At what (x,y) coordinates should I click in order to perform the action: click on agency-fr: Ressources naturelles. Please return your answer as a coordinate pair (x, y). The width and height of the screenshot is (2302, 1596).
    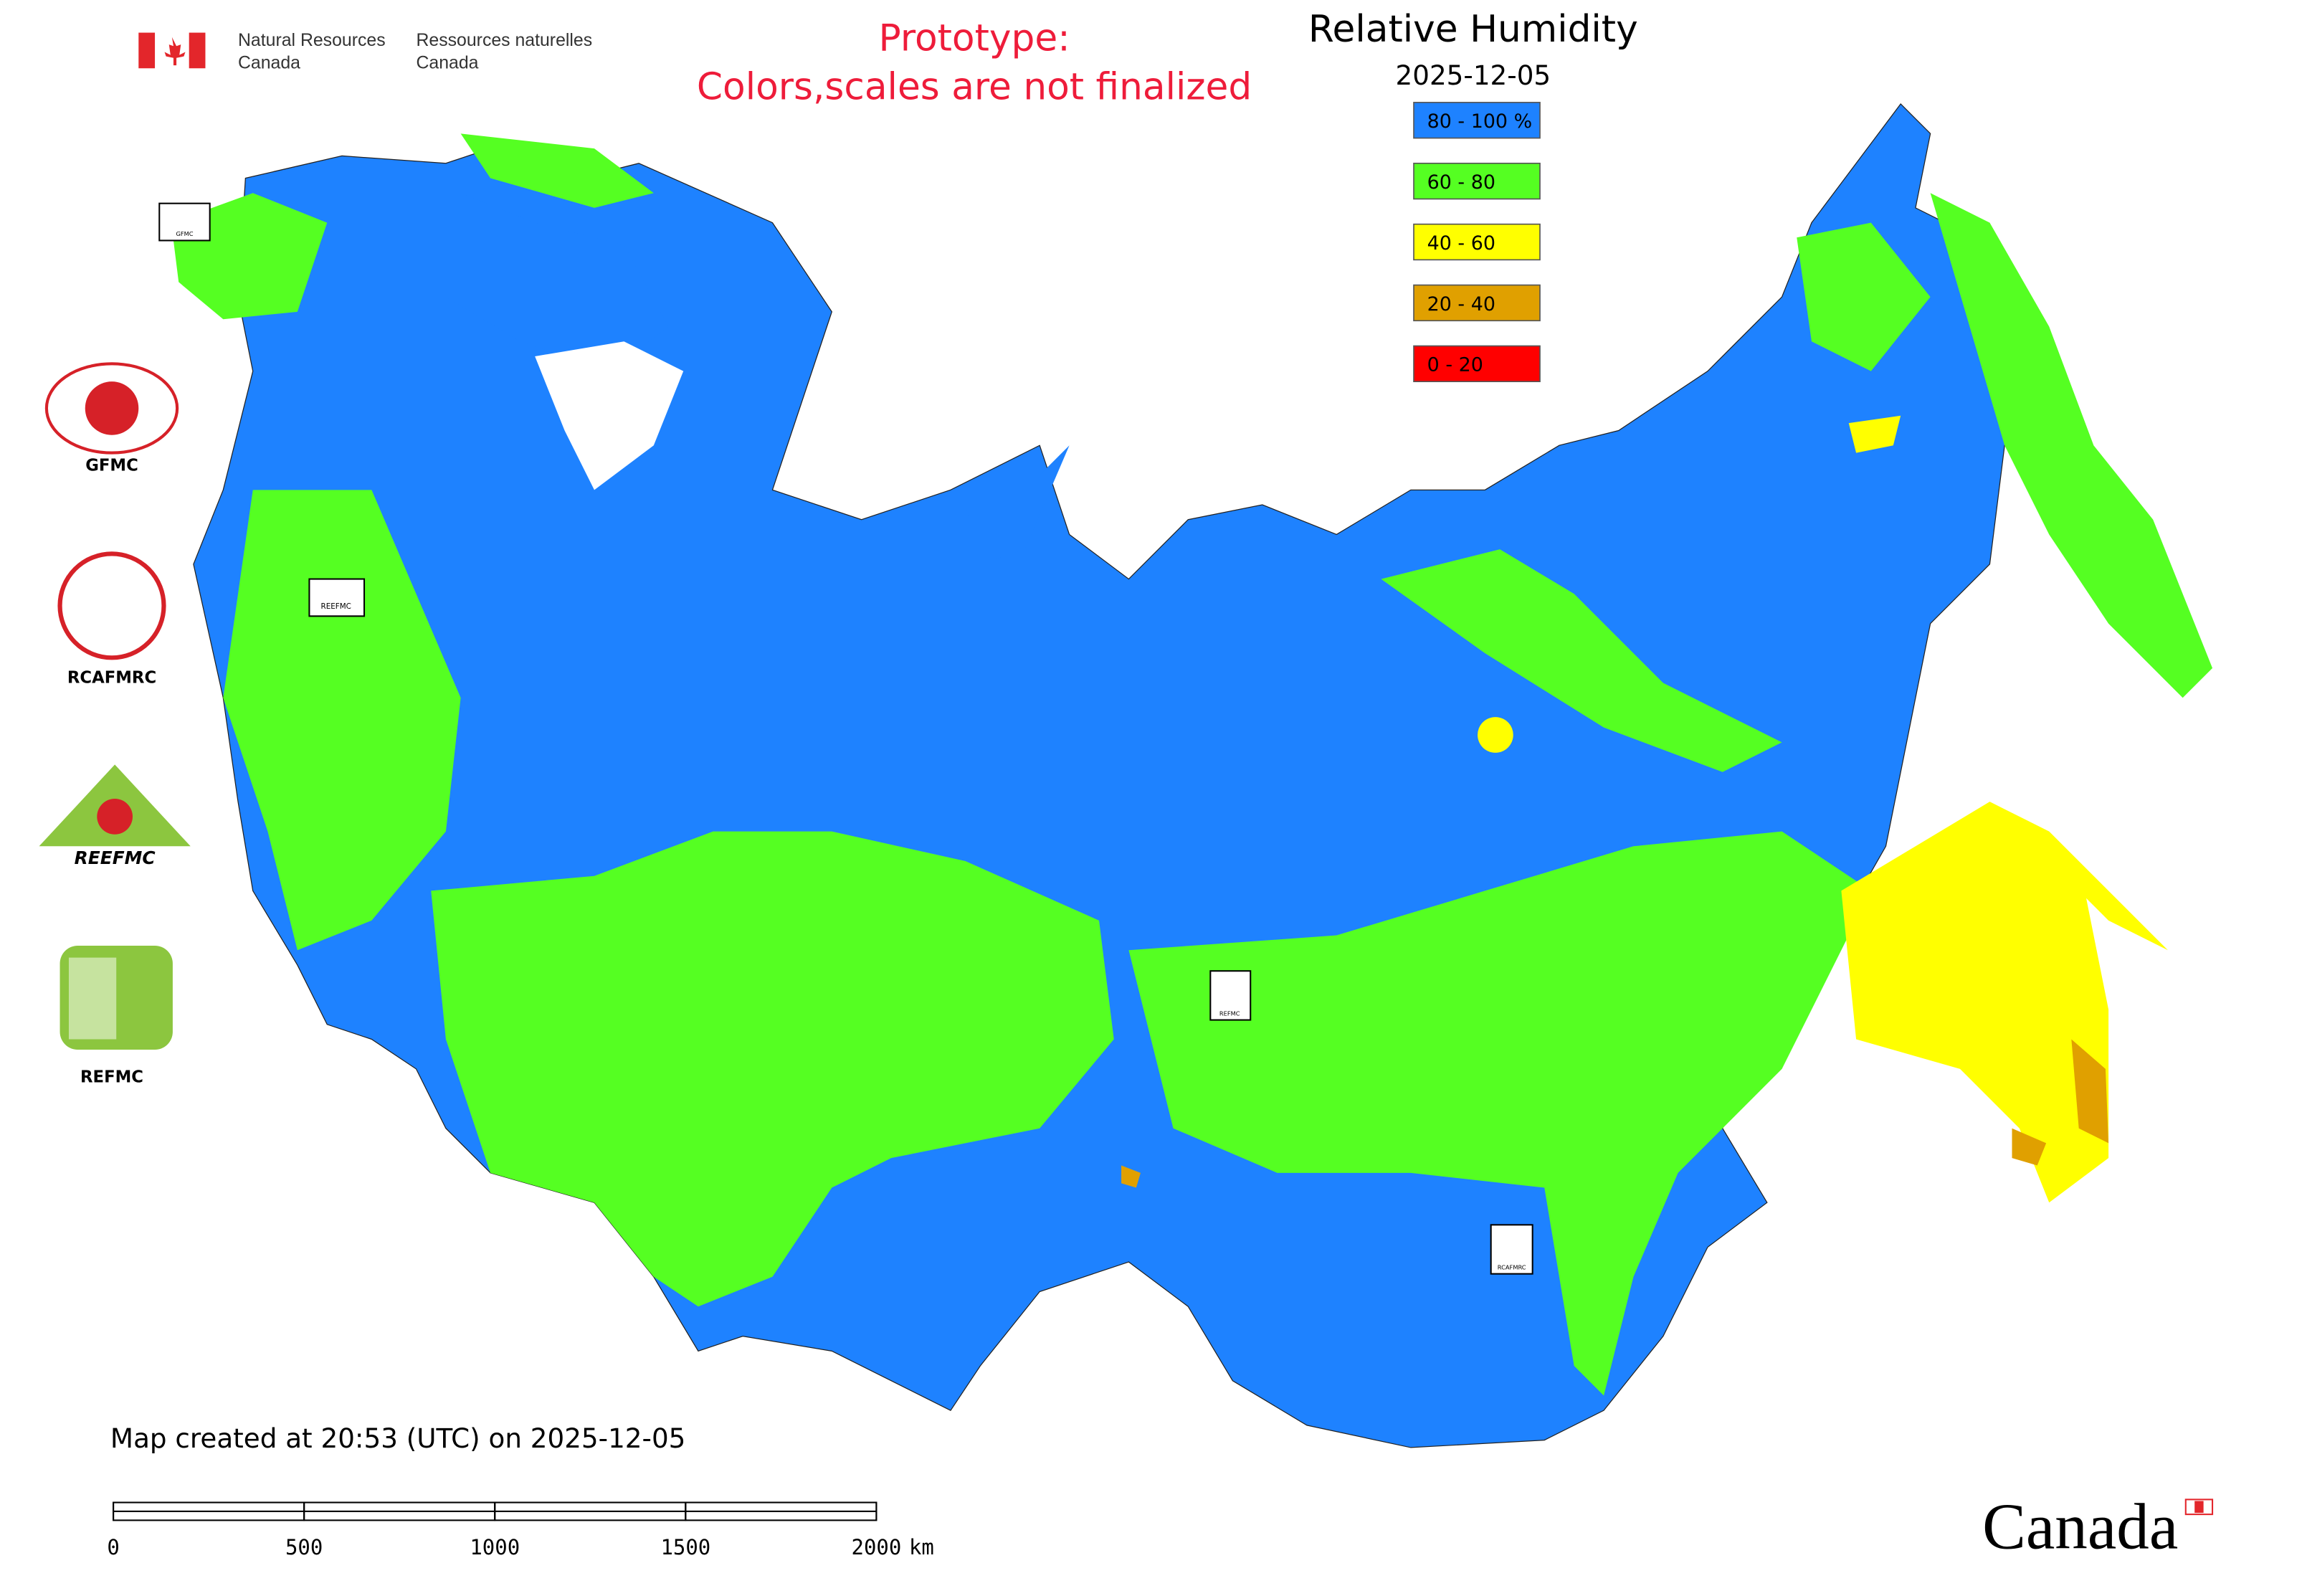
    Looking at the image, I should click on (505, 40).